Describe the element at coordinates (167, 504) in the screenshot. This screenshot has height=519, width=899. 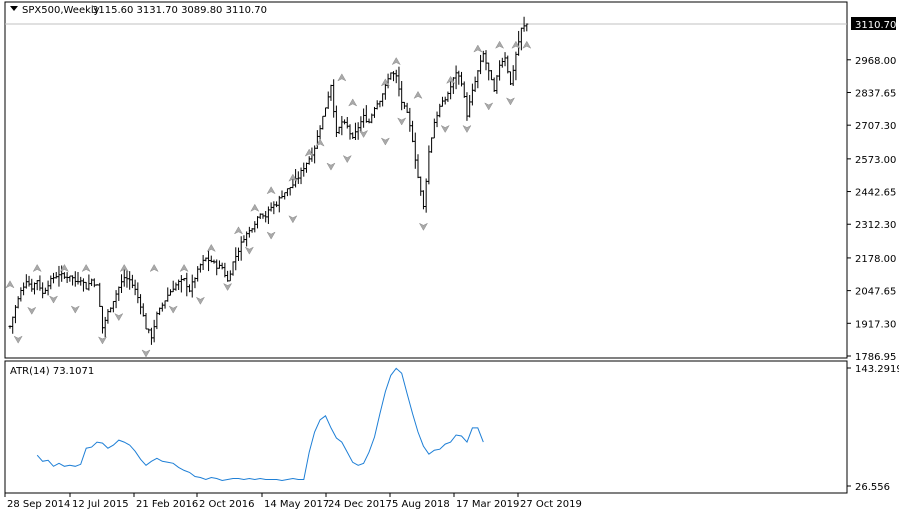
I see `time-tick-label: 21 Feb 2016` at that location.